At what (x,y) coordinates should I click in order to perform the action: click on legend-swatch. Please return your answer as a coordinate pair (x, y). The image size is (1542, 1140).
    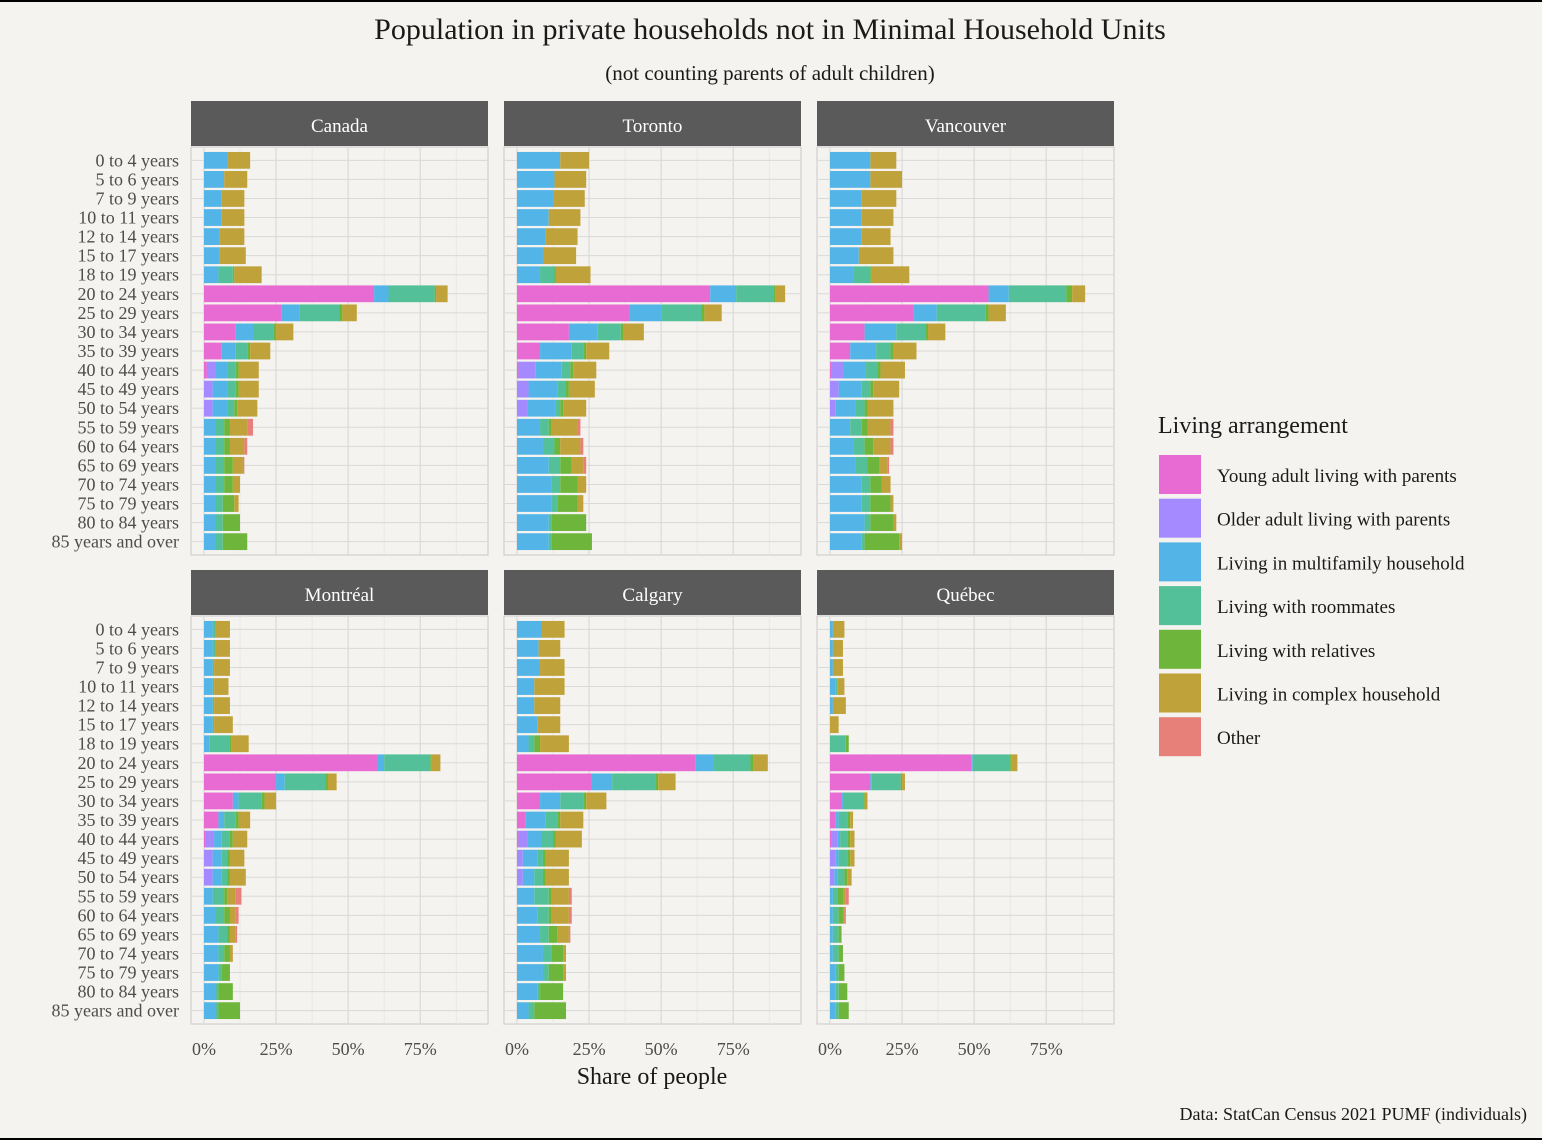
    Looking at the image, I should click on (1180, 518).